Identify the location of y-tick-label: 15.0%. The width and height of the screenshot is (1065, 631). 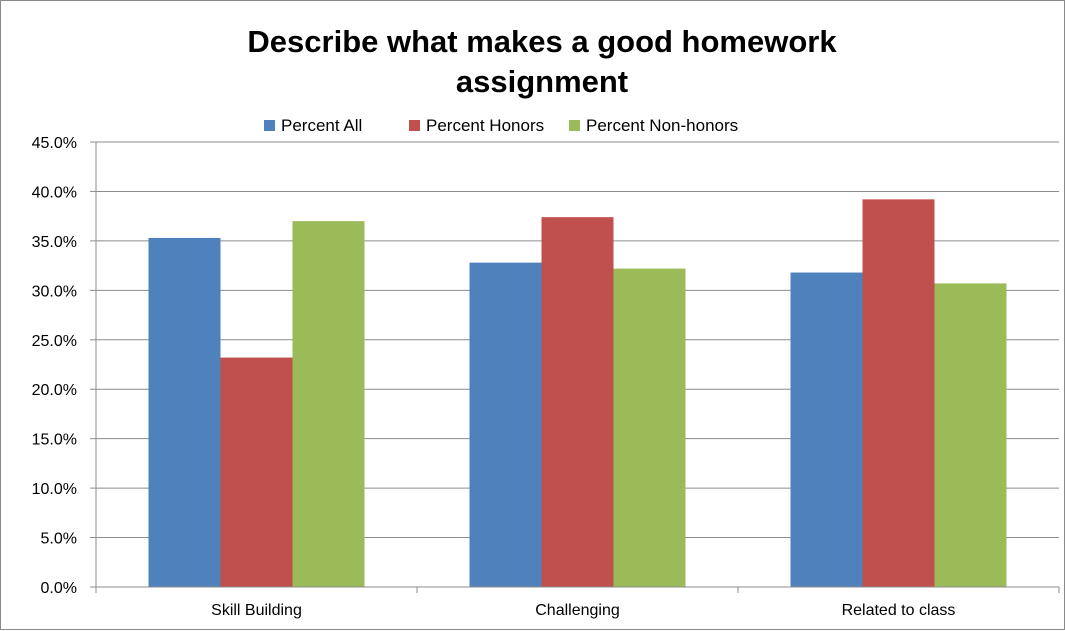
(54, 440).